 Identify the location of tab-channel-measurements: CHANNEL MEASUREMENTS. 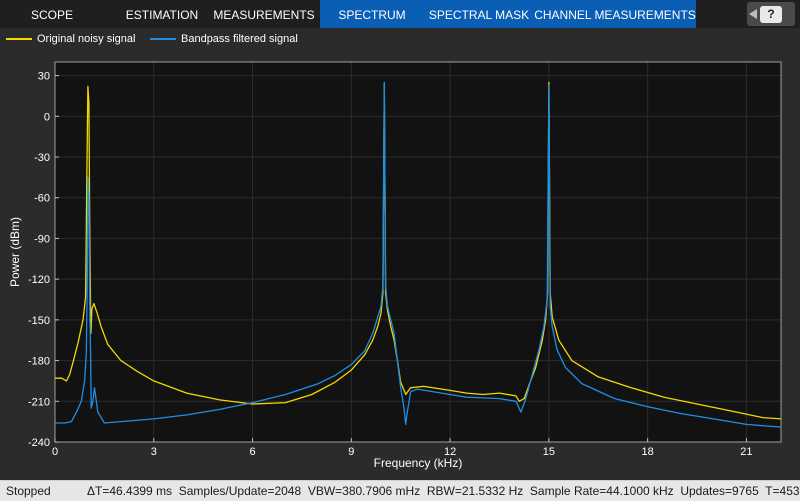
(615, 14).